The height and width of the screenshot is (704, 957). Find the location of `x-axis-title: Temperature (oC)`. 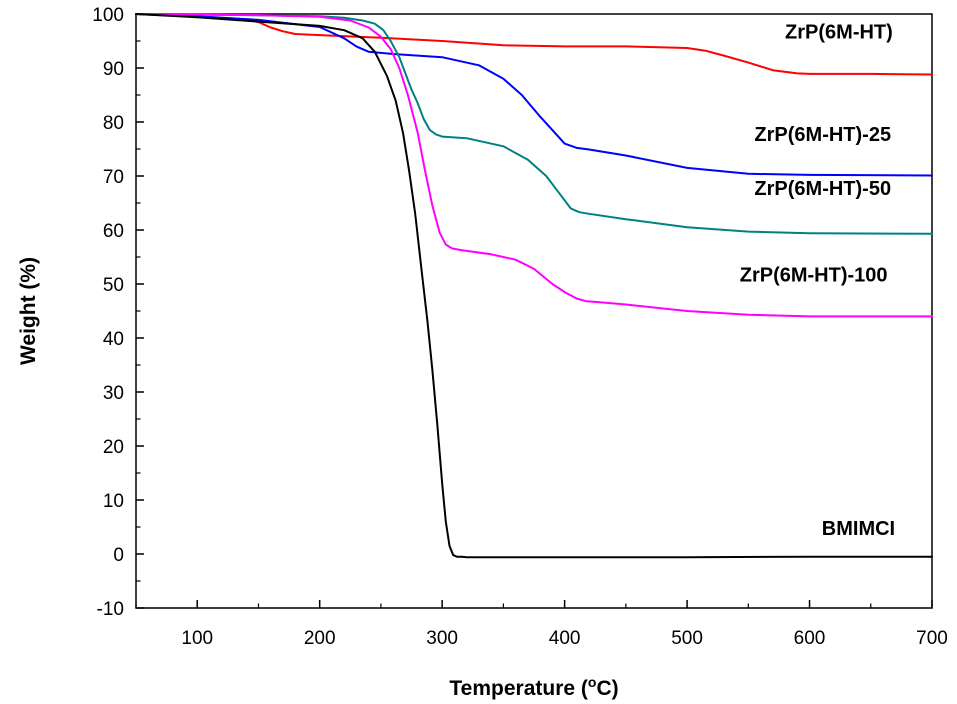

x-axis-title: Temperature (oC) is located at coordinates (533, 687).